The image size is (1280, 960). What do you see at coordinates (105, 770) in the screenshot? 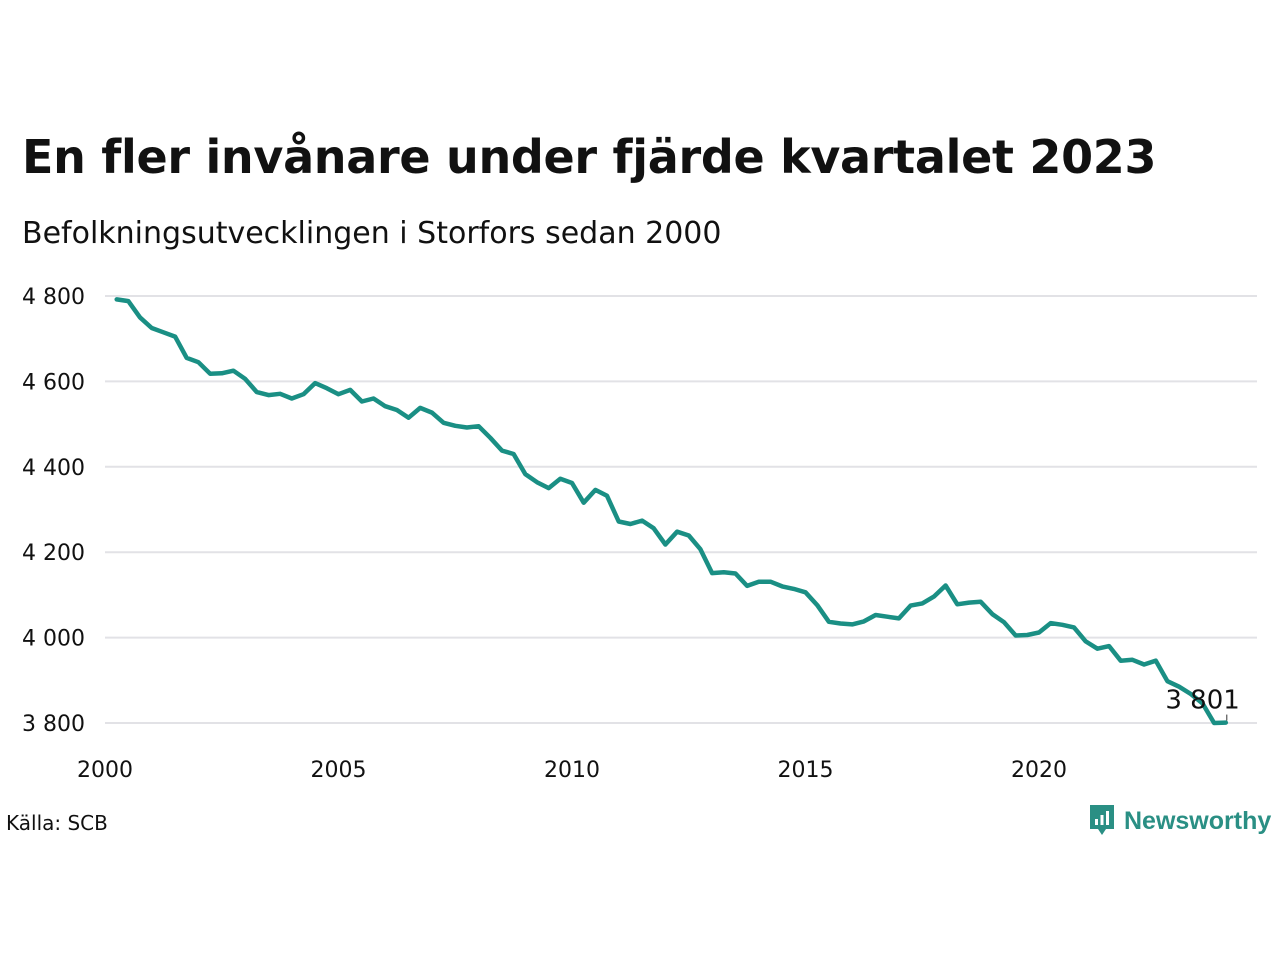
I see `x-tick-label: 2000` at bounding box center [105, 770].